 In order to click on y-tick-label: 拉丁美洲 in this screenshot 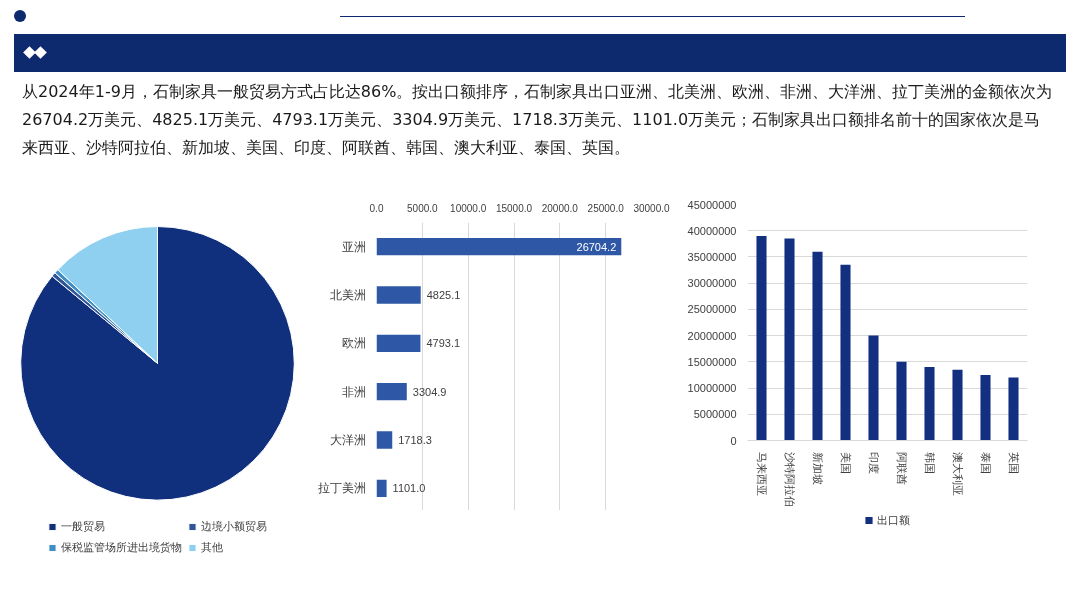, I will do `click(341, 488)`.